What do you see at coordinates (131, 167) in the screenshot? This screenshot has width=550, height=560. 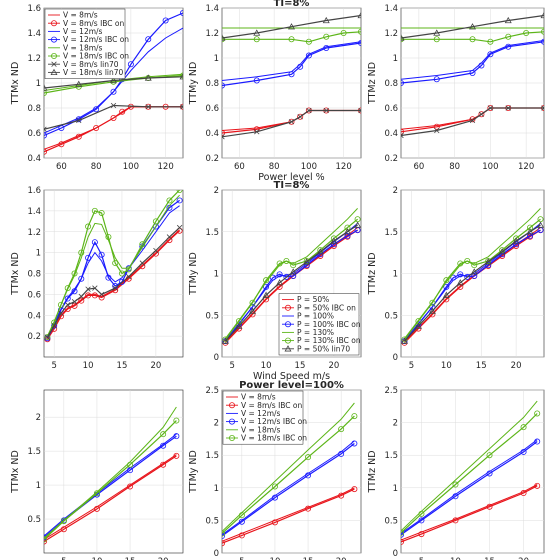 I see `x-tick-label: 100` at bounding box center [131, 167].